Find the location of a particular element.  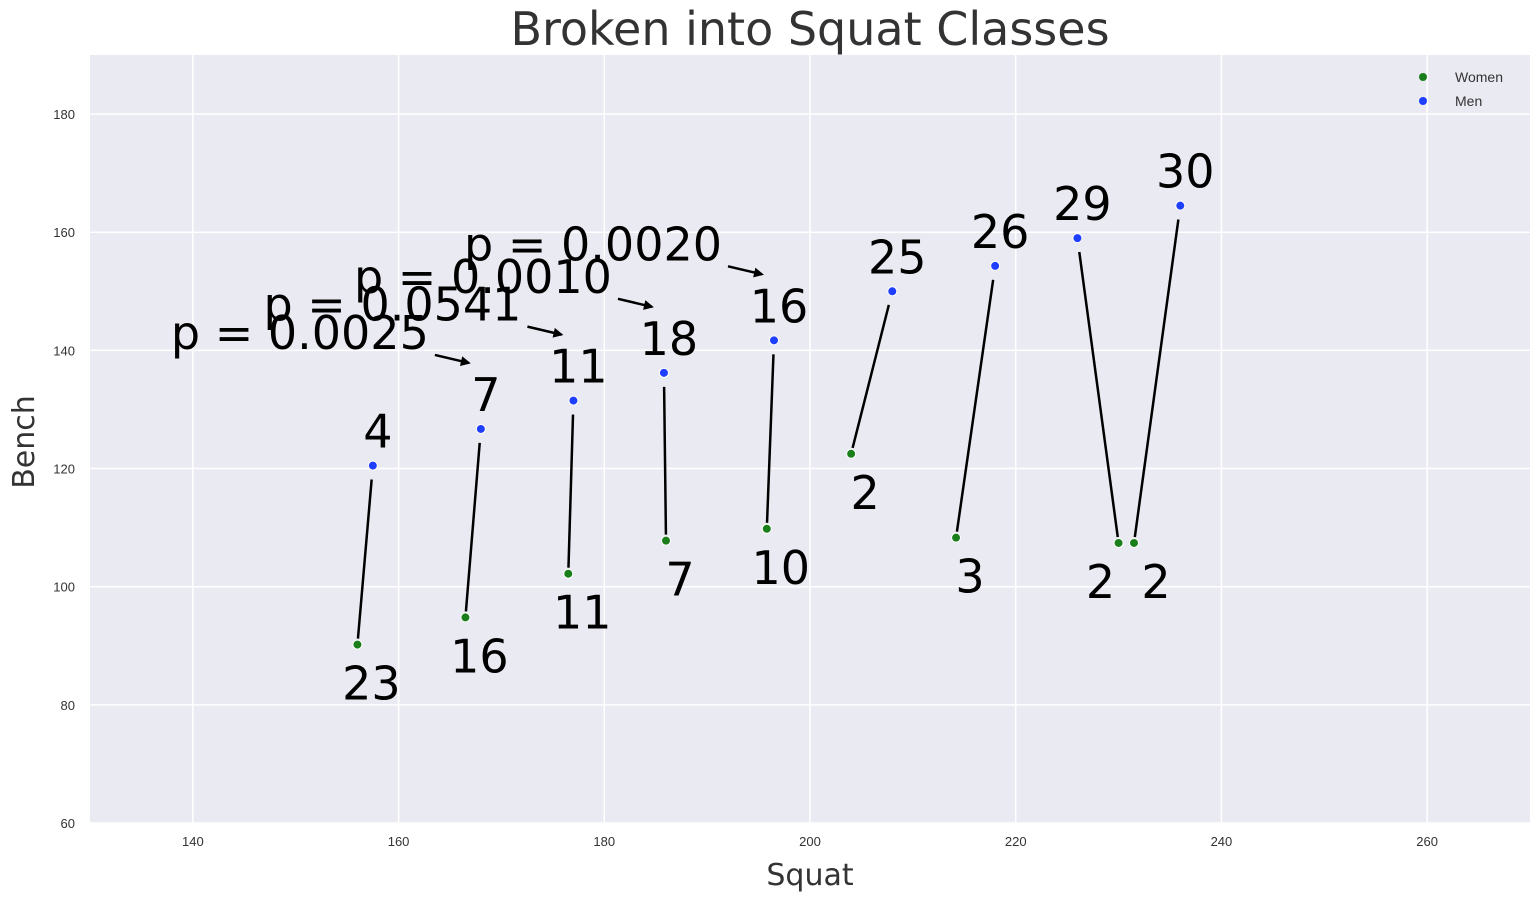

p-value-label: p = 0.0010 is located at coordinates (483, 277).